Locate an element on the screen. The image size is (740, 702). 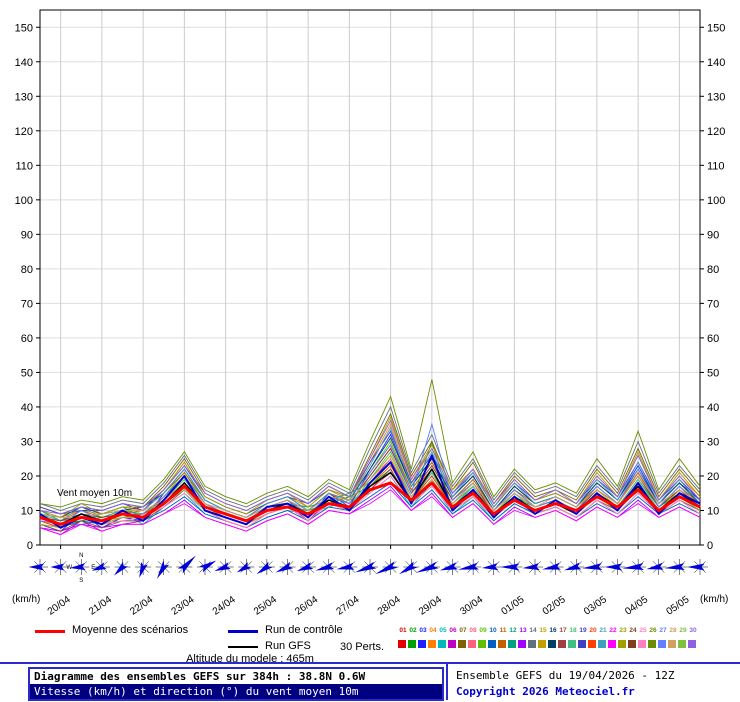
chart-annotation: Vent moyen 10m is located at coordinates (94, 493).